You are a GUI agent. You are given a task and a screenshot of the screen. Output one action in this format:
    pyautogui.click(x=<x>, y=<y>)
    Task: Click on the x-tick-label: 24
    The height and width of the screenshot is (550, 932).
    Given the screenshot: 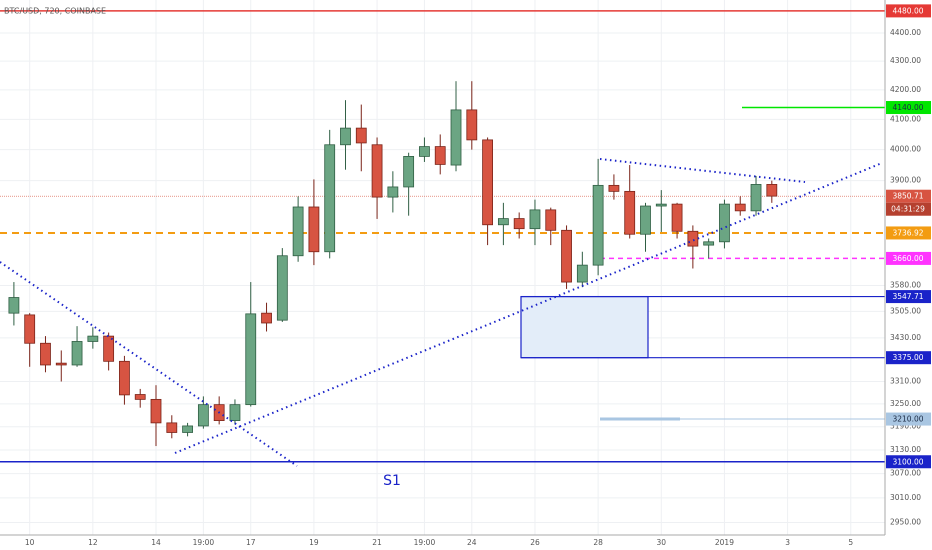 What is the action you would take?
    pyautogui.click(x=472, y=542)
    